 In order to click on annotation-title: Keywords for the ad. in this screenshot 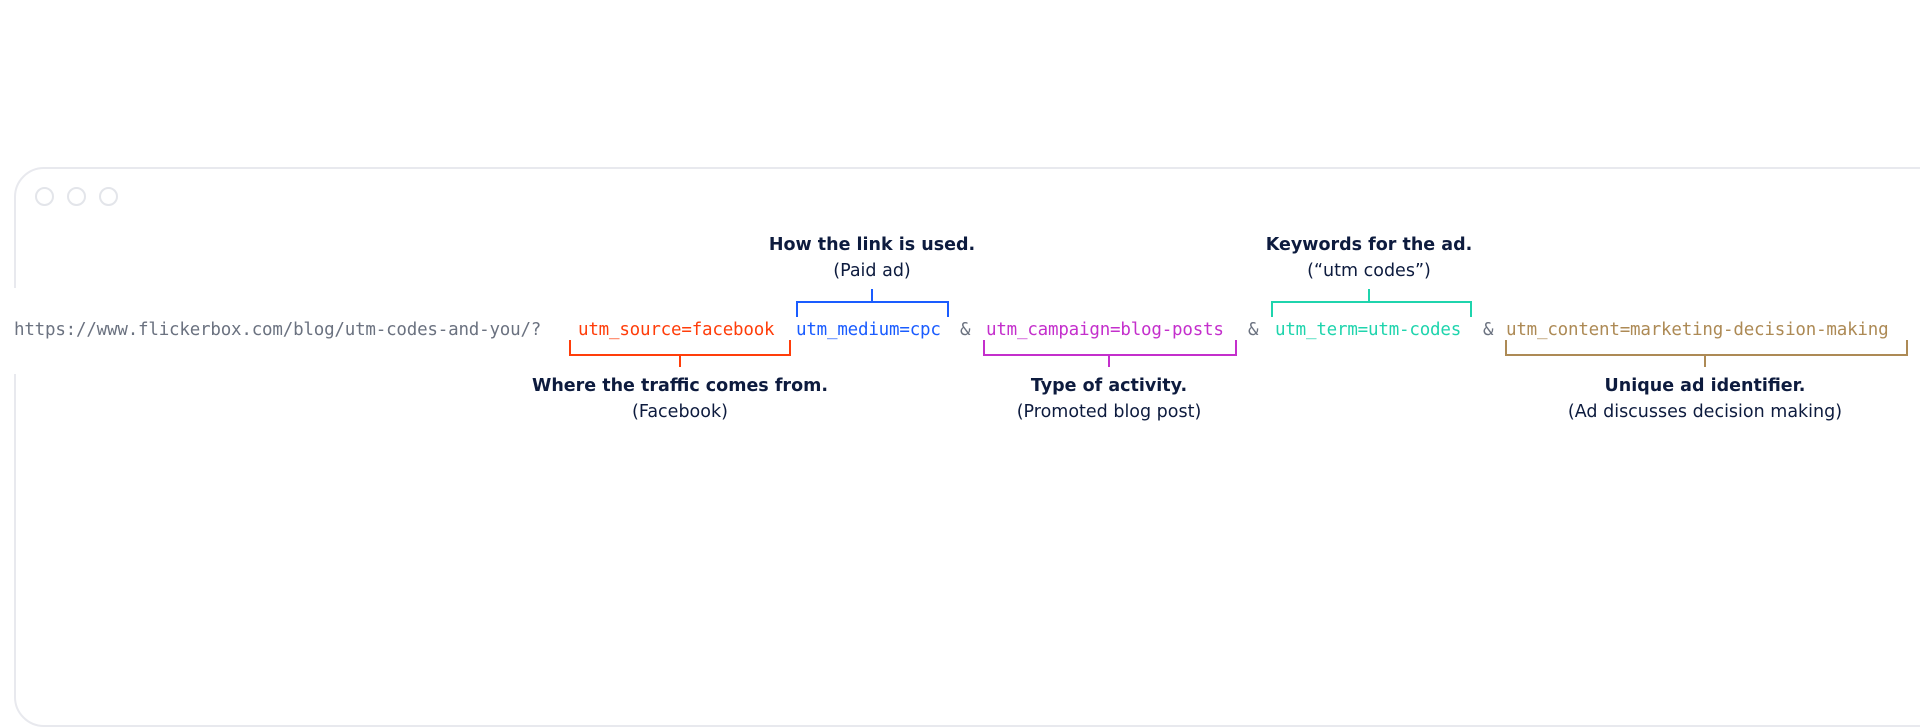, I will do `click(1369, 245)`.